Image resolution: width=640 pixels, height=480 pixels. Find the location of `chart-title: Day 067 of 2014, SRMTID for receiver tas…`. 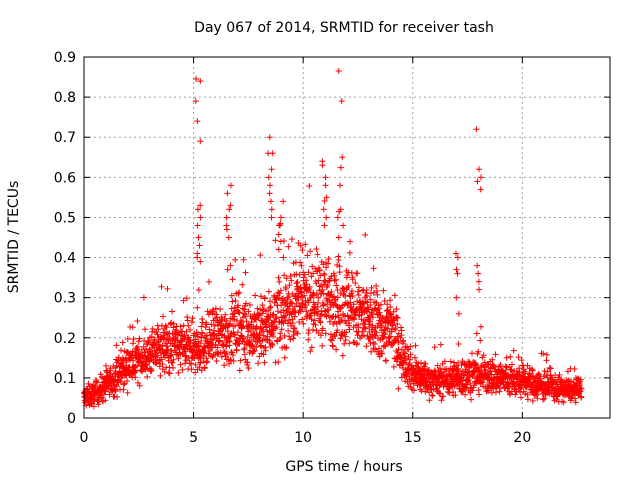

chart-title: Day 067 of 2014, SRMTID for receiver tas… is located at coordinates (344, 28).